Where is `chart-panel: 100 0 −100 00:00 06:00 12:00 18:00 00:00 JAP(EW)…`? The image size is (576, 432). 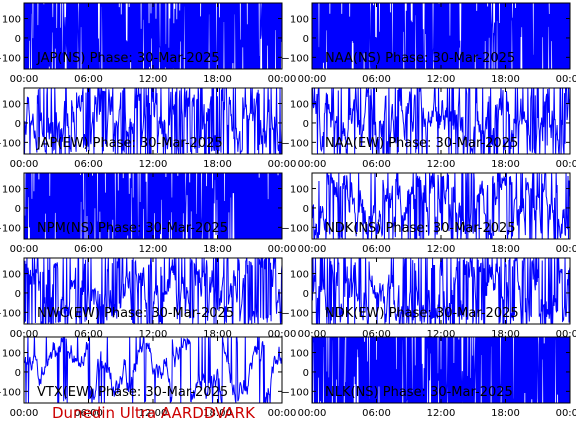
chart-panel: 100 0 −100 00:00 06:00 12:00 18:00 00:00 JAP(EW)… is located at coordinates (148, 128).